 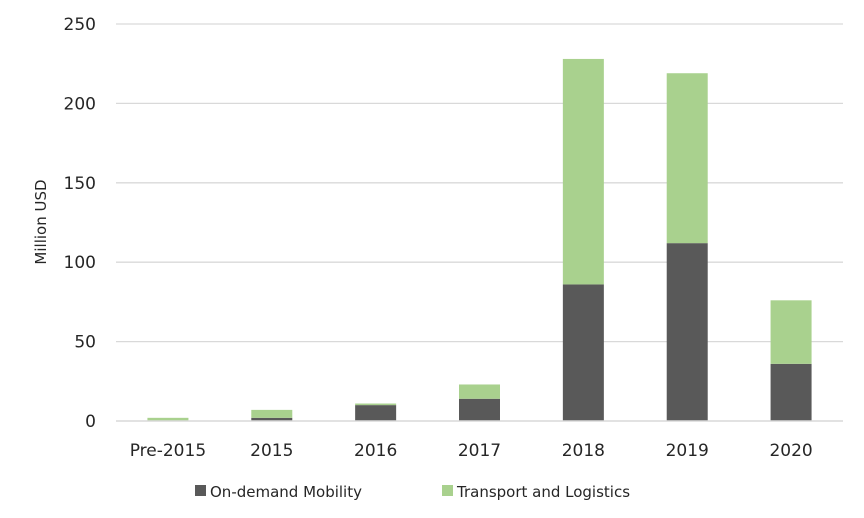 What do you see at coordinates (479, 451) in the screenshot?
I see `x-tick-label: 2017` at bounding box center [479, 451].